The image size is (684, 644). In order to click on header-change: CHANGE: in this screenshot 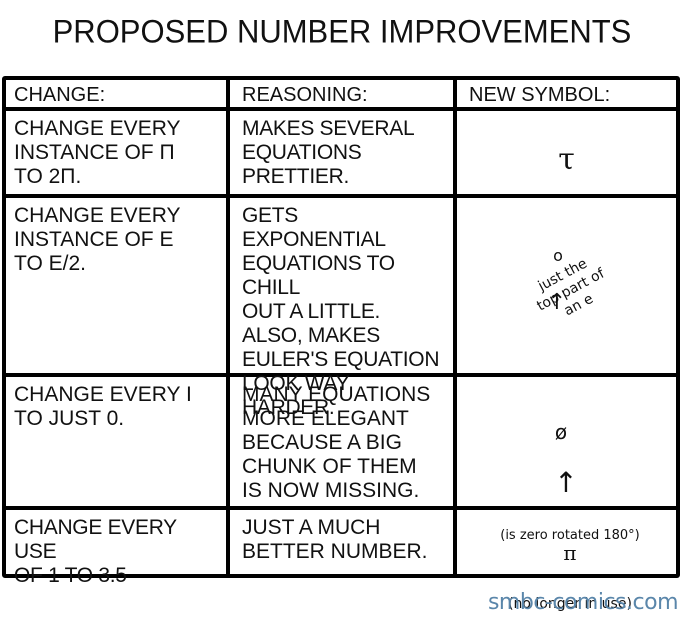, I will do `click(60, 95)`.